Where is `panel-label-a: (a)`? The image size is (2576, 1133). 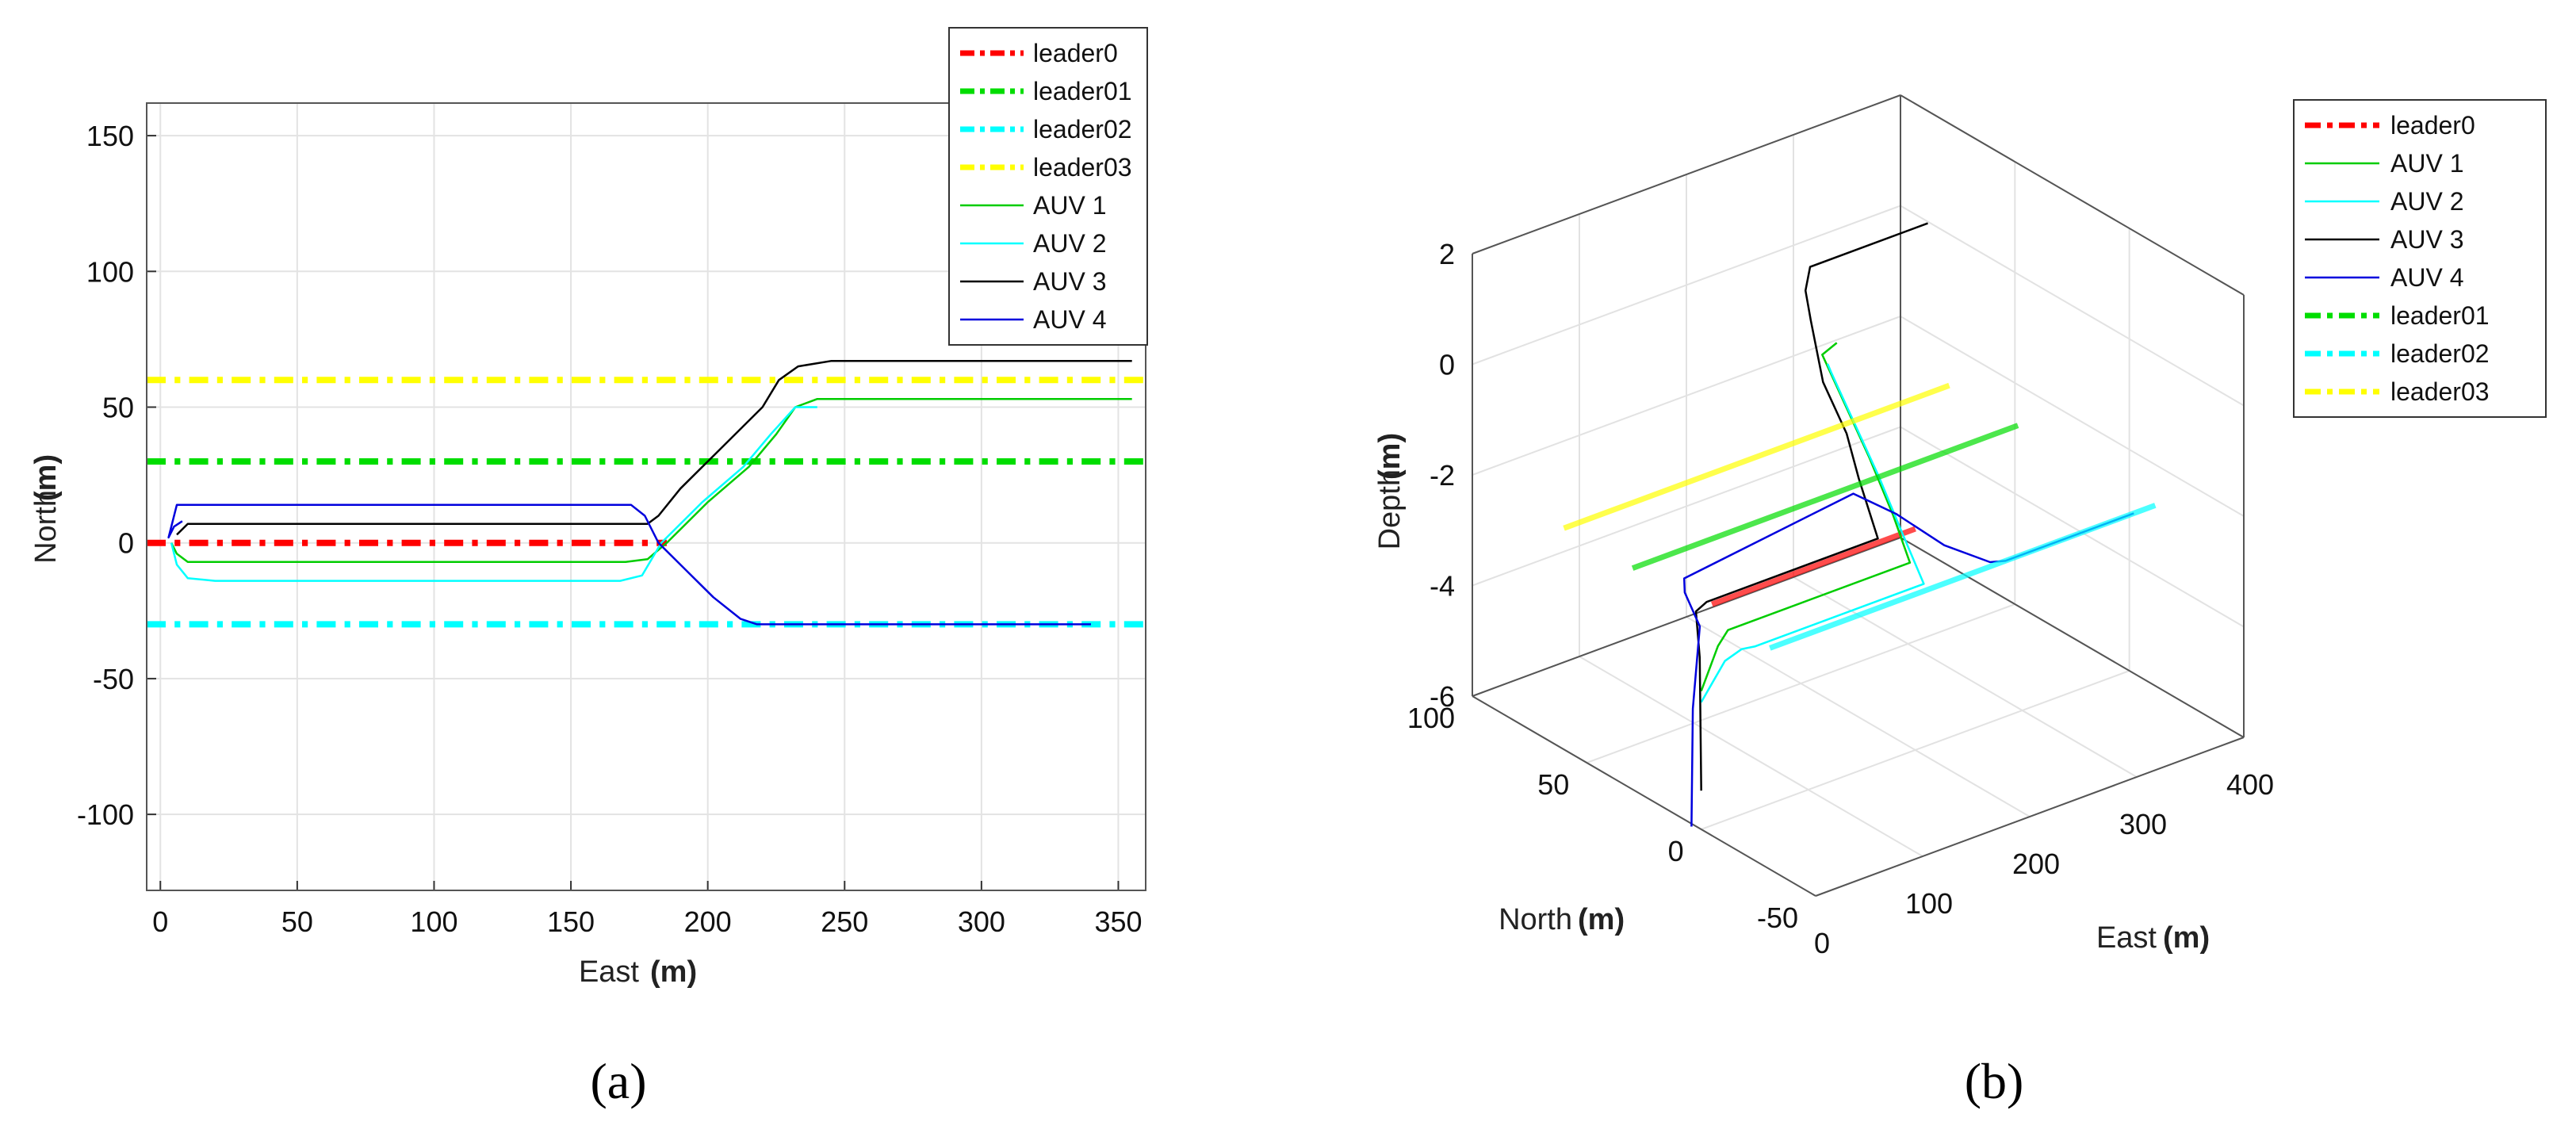
panel-label-a: (a) is located at coordinates (618, 1081).